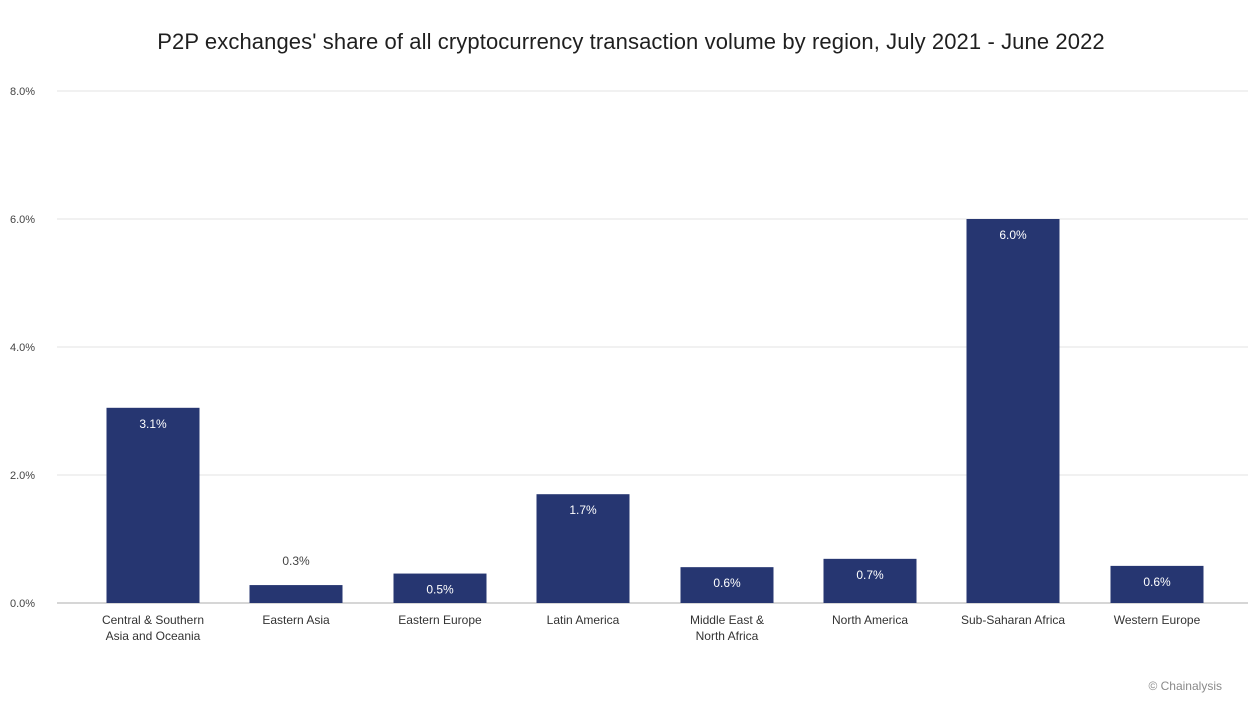 This screenshot has width=1250, height=706. Describe the element at coordinates (1013, 235) in the screenshot. I see `bar-value-label: 6.0%` at that location.